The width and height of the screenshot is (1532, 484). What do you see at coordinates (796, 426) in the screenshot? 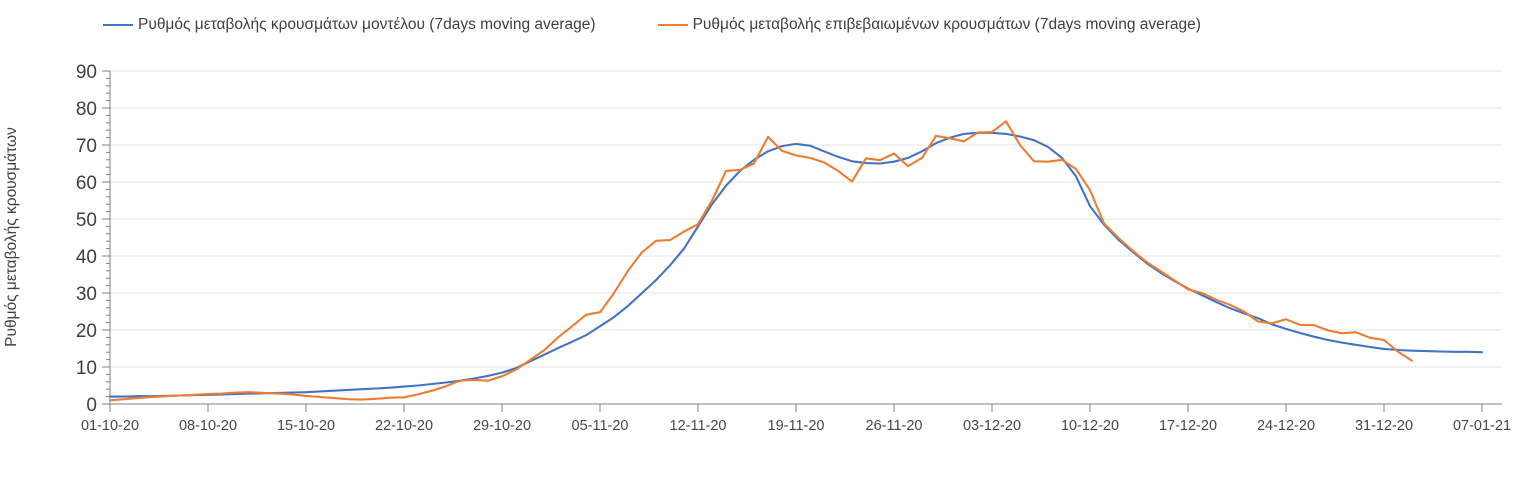
I see `x-tick-label: 19-11-20` at bounding box center [796, 426].